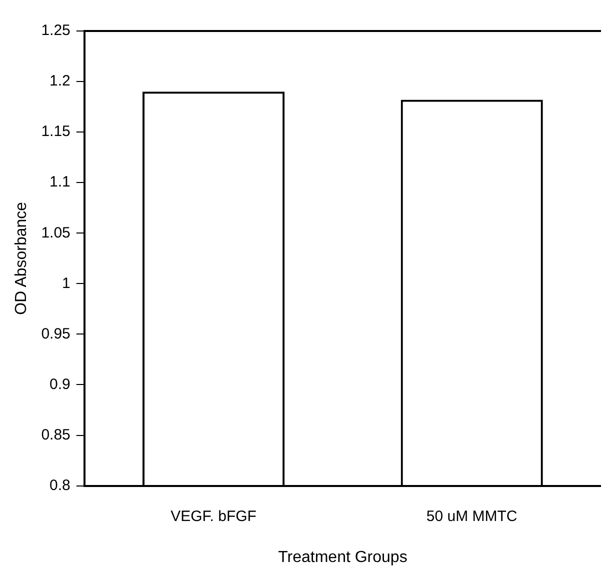 The height and width of the screenshot is (579, 609). Describe the element at coordinates (21, 258) in the screenshot. I see `y-axis-title: OD Absorbance` at that location.